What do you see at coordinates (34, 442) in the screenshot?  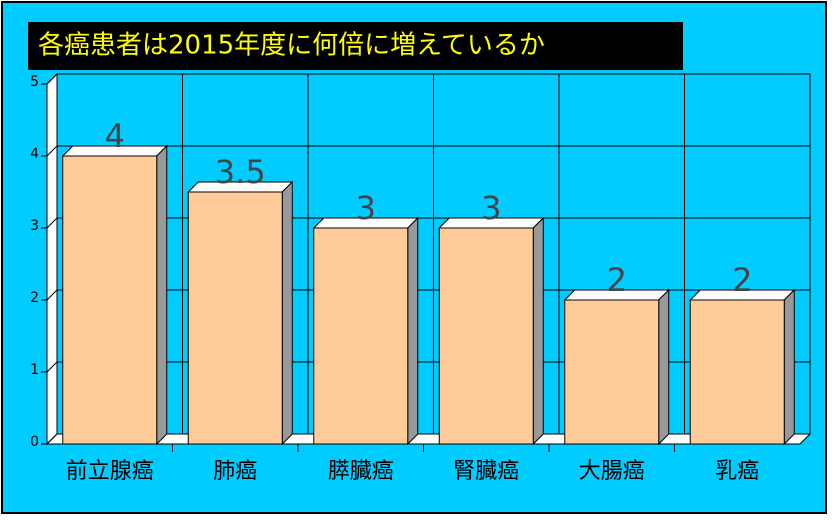 I see `y-tick-label: 0` at bounding box center [34, 442].